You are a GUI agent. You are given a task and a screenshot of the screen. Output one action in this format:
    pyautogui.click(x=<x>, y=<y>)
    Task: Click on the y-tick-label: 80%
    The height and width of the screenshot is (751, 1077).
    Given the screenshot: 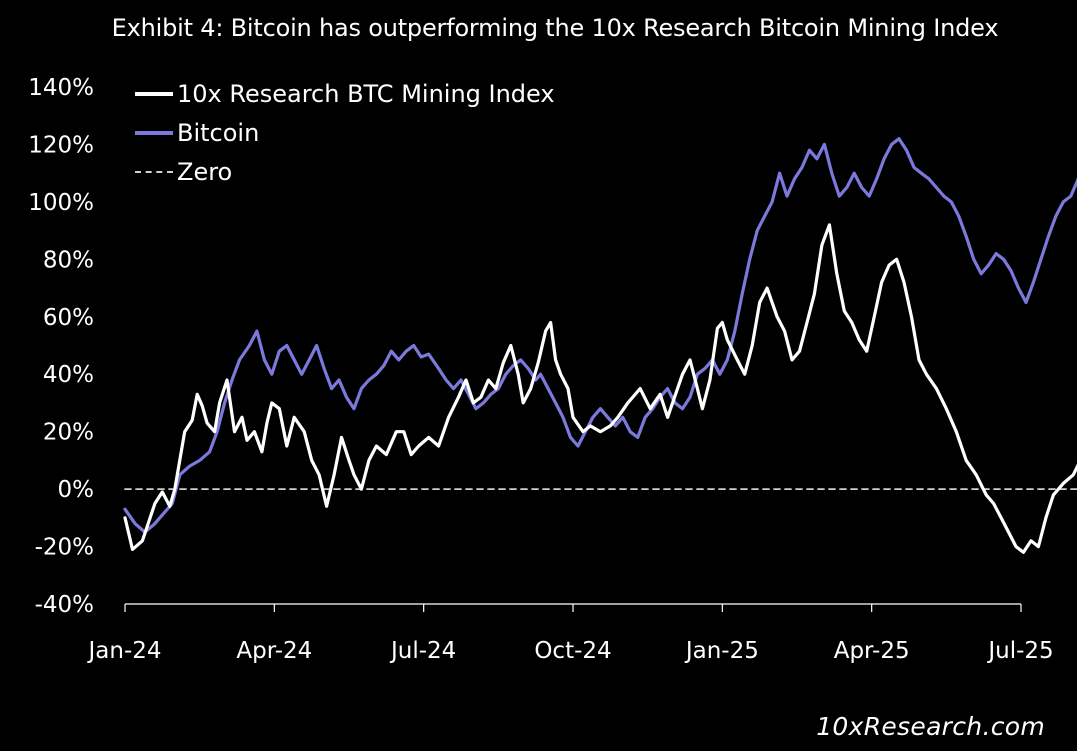 What is the action you would take?
    pyautogui.click(x=68, y=260)
    